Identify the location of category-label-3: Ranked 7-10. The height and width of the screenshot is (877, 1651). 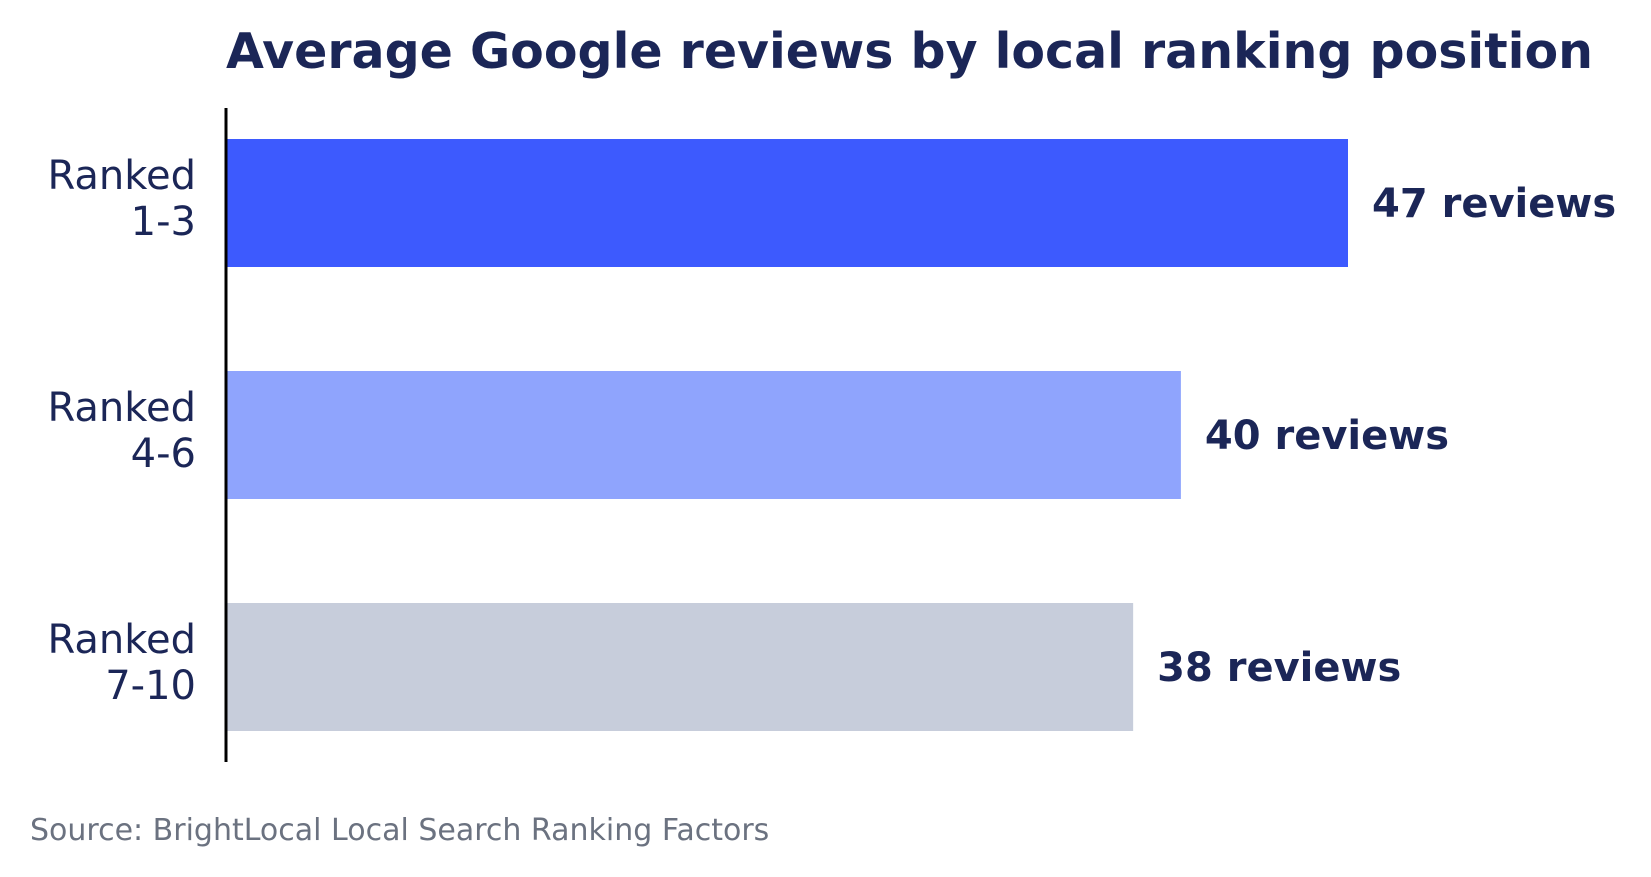
(121, 663).